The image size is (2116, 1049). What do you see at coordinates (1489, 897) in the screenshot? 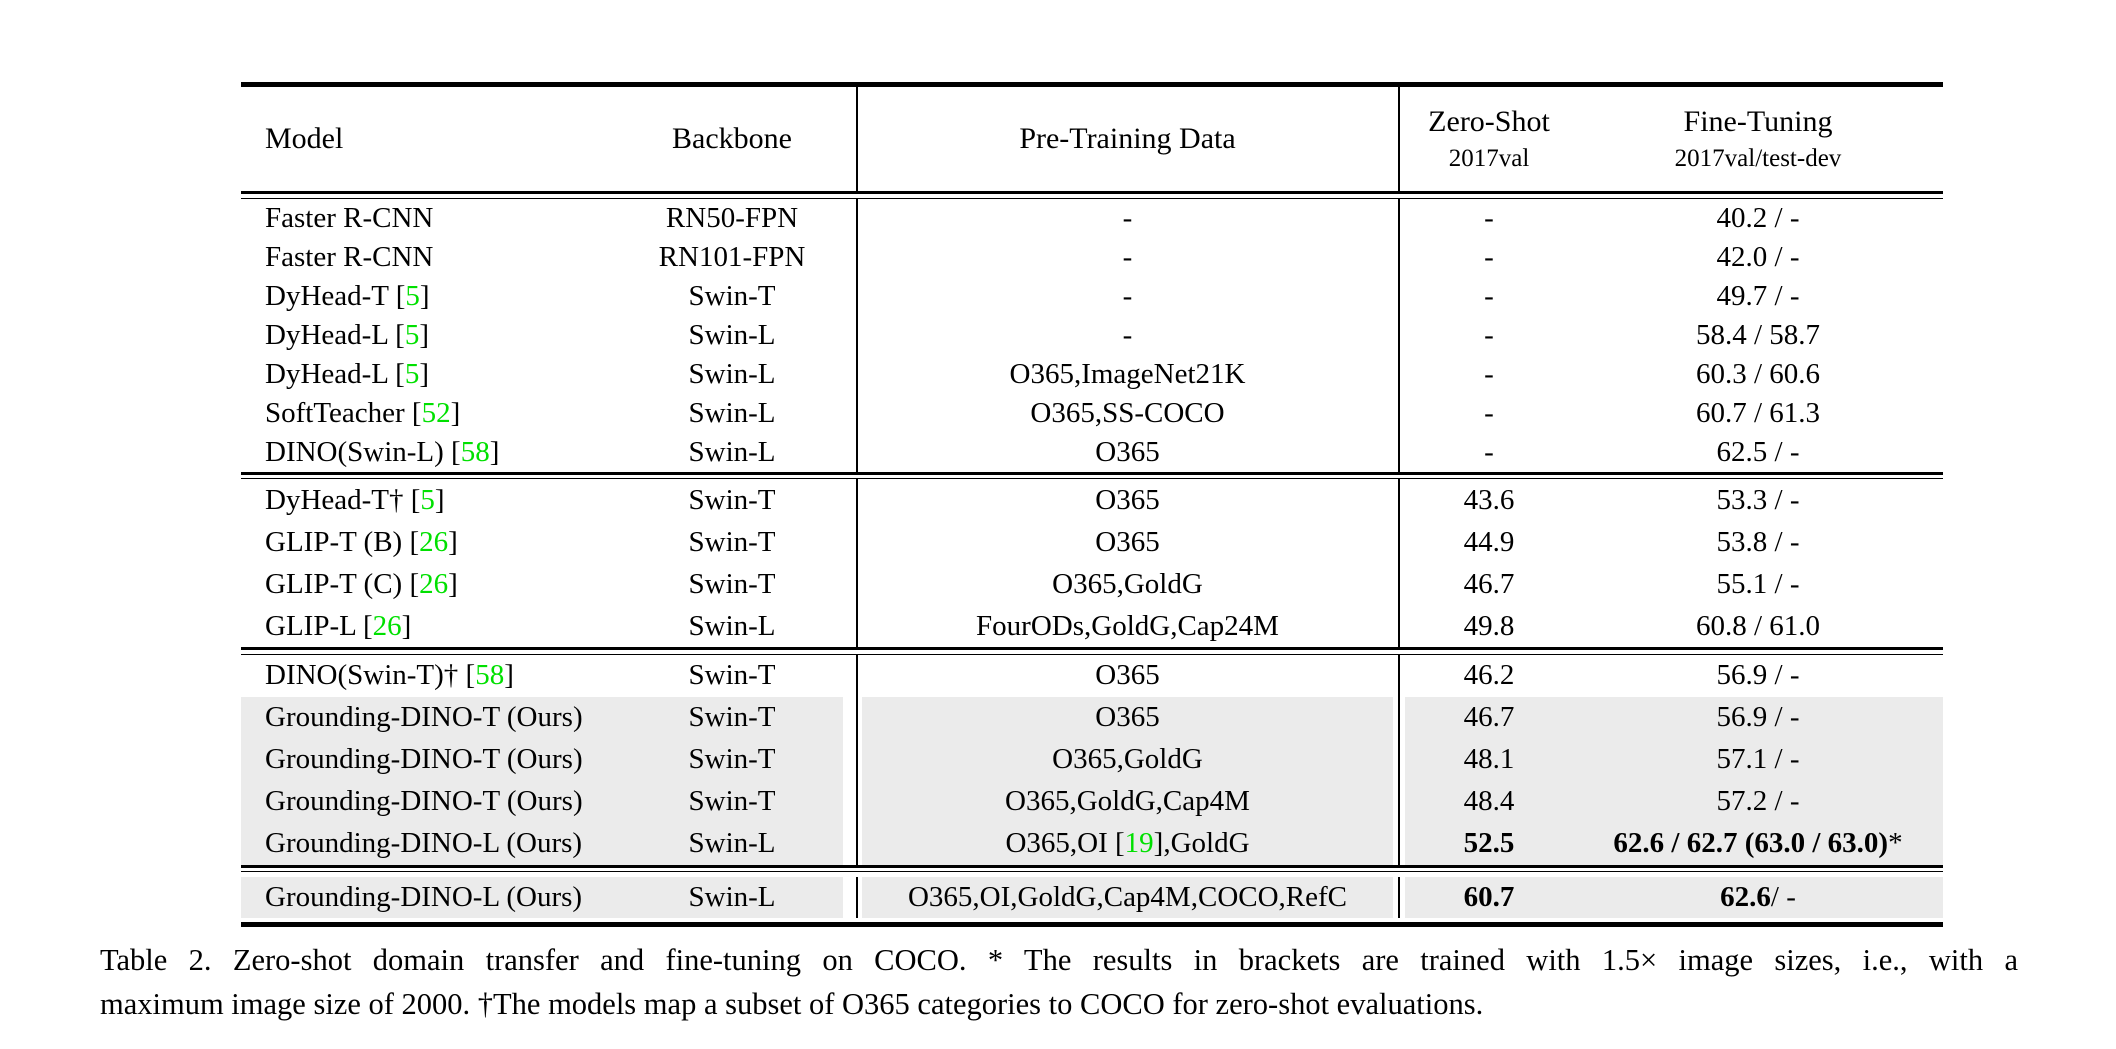
I see `cell-text: 60.7` at bounding box center [1489, 897].